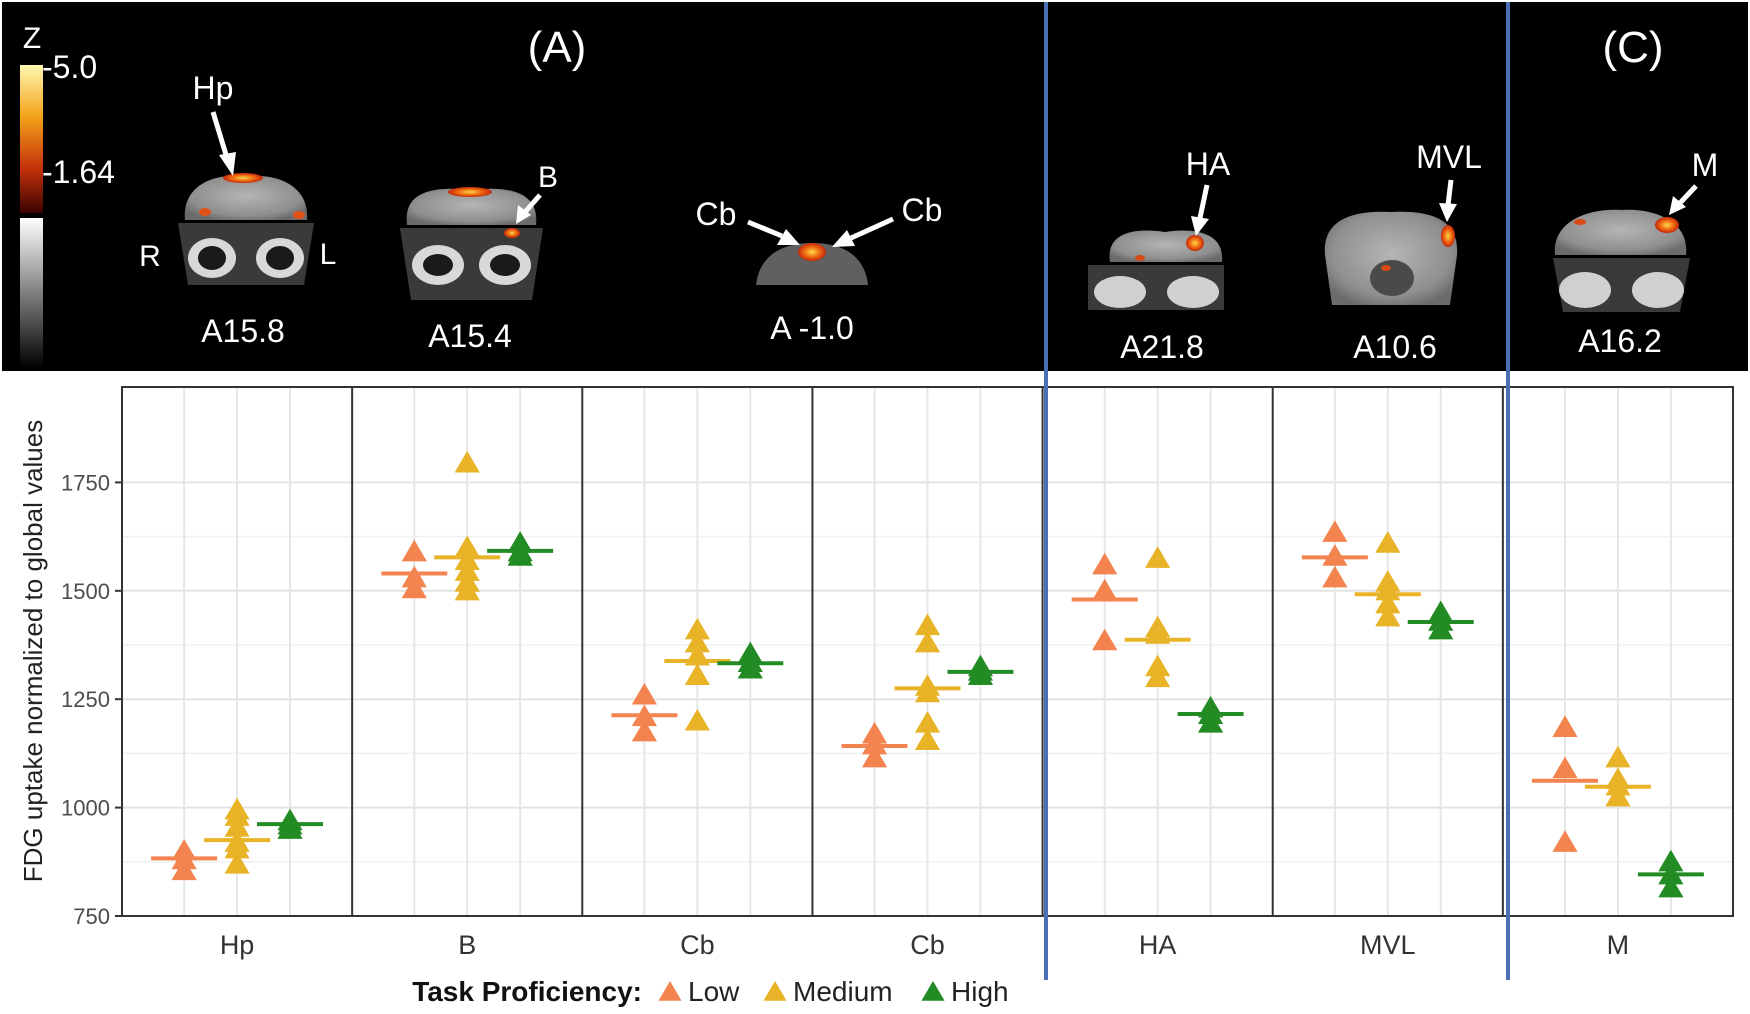 The image size is (1750, 1014). I want to click on legend-marker-medium, so click(775, 991).